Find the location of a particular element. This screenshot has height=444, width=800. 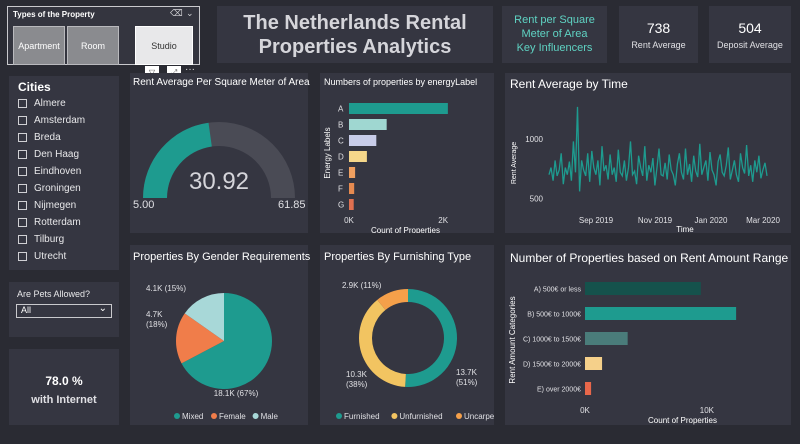

pets-dropdown: All ⌄ is located at coordinates (64, 310).